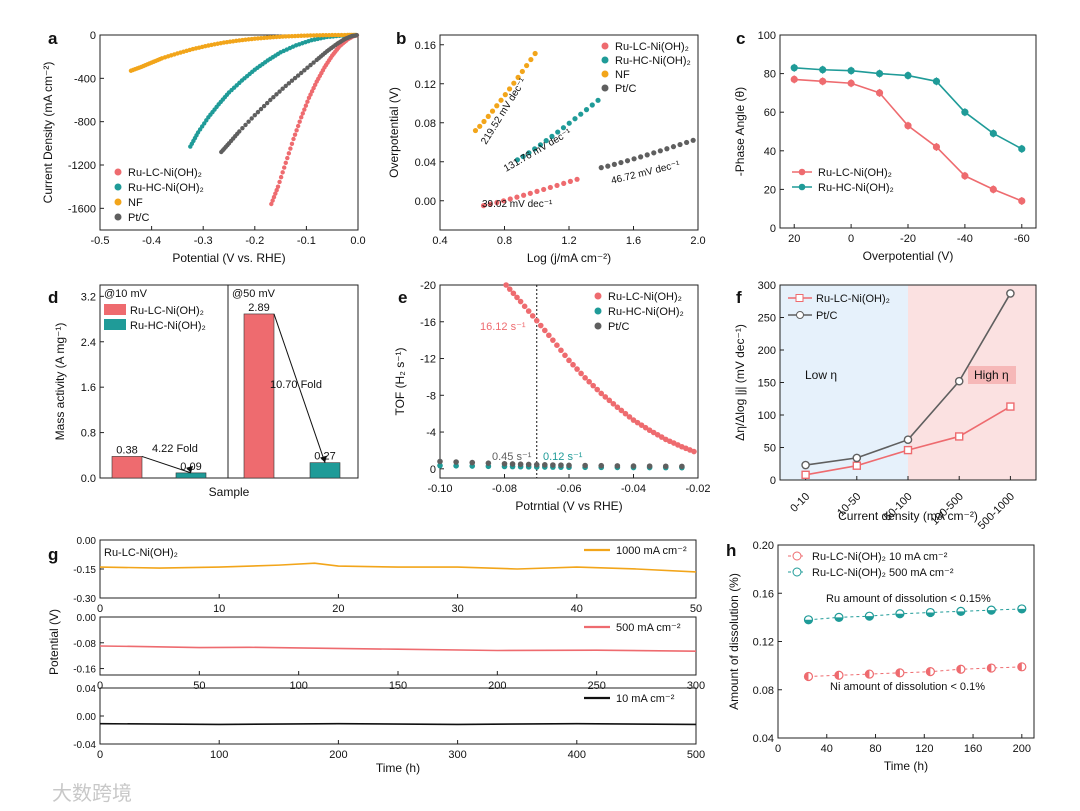  What do you see at coordinates (568, 489) in the screenshot?
I see `panel-e-xtick-label: -0.06` at bounding box center [568, 489].